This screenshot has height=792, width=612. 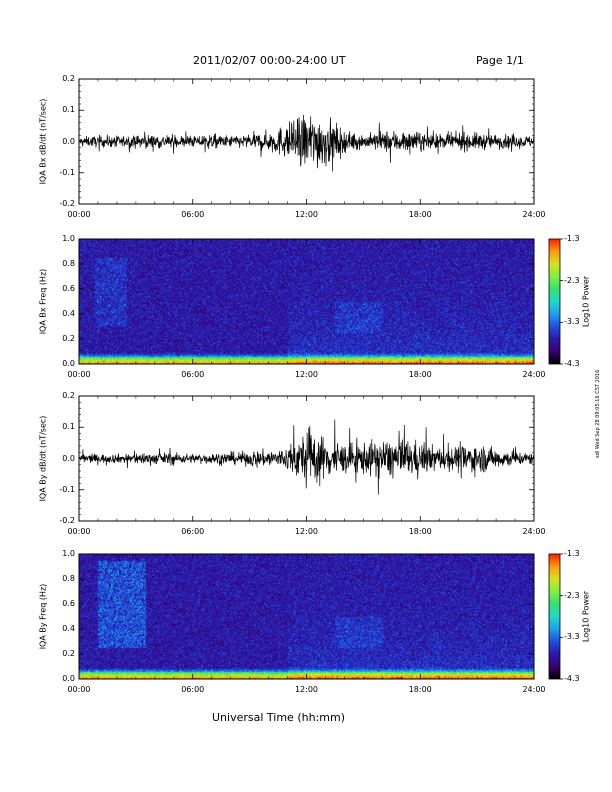 I want to click on spectrogram-by-image, so click(x=306, y=616).